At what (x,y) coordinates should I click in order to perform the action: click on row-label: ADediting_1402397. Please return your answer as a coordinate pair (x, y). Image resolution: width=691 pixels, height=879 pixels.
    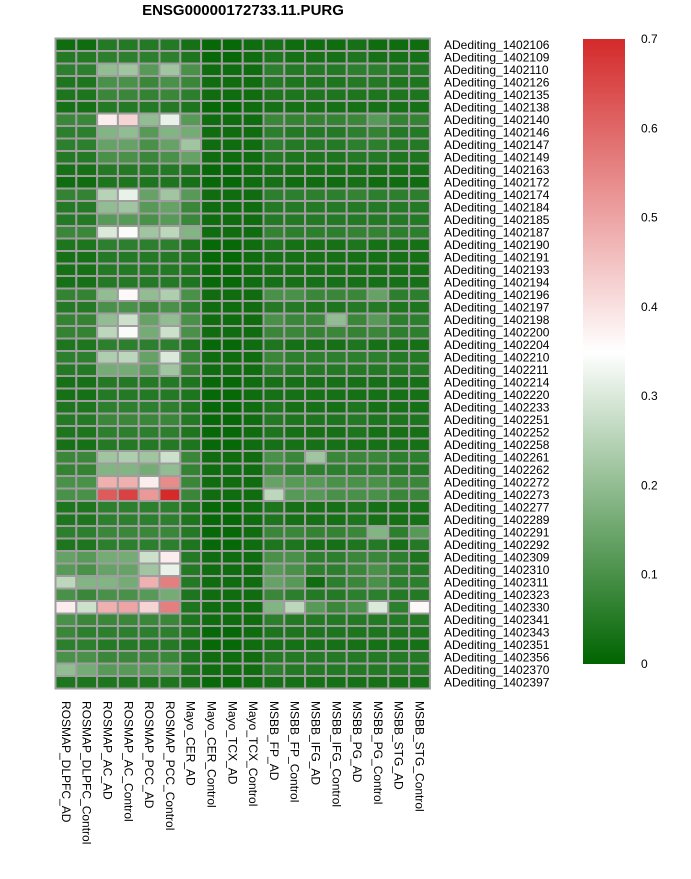
    Looking at the image, I should click on (497, 682).